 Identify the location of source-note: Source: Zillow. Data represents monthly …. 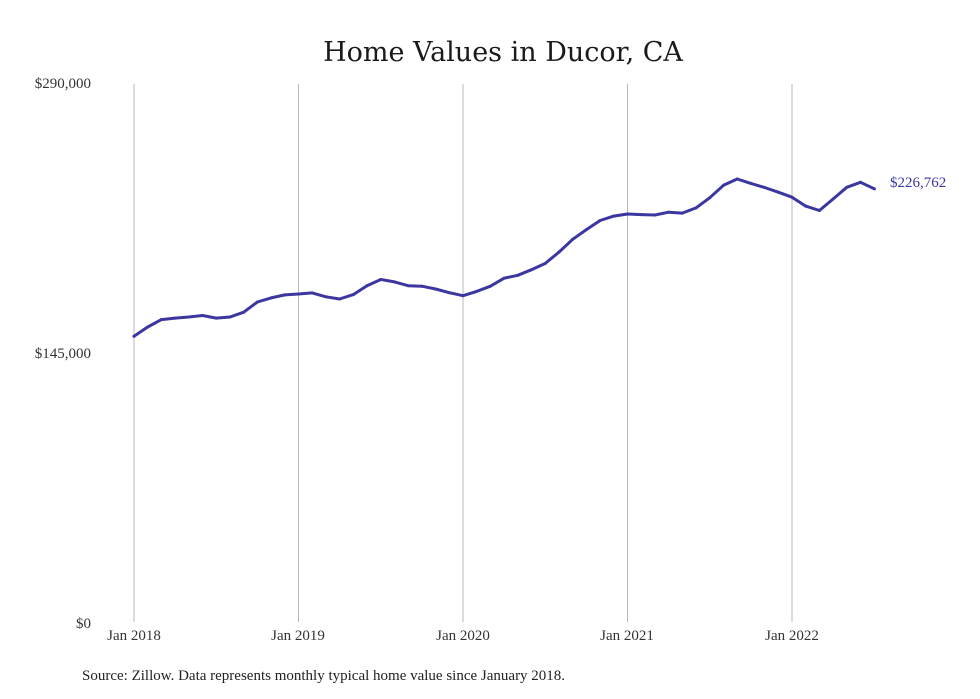
(324, 676).